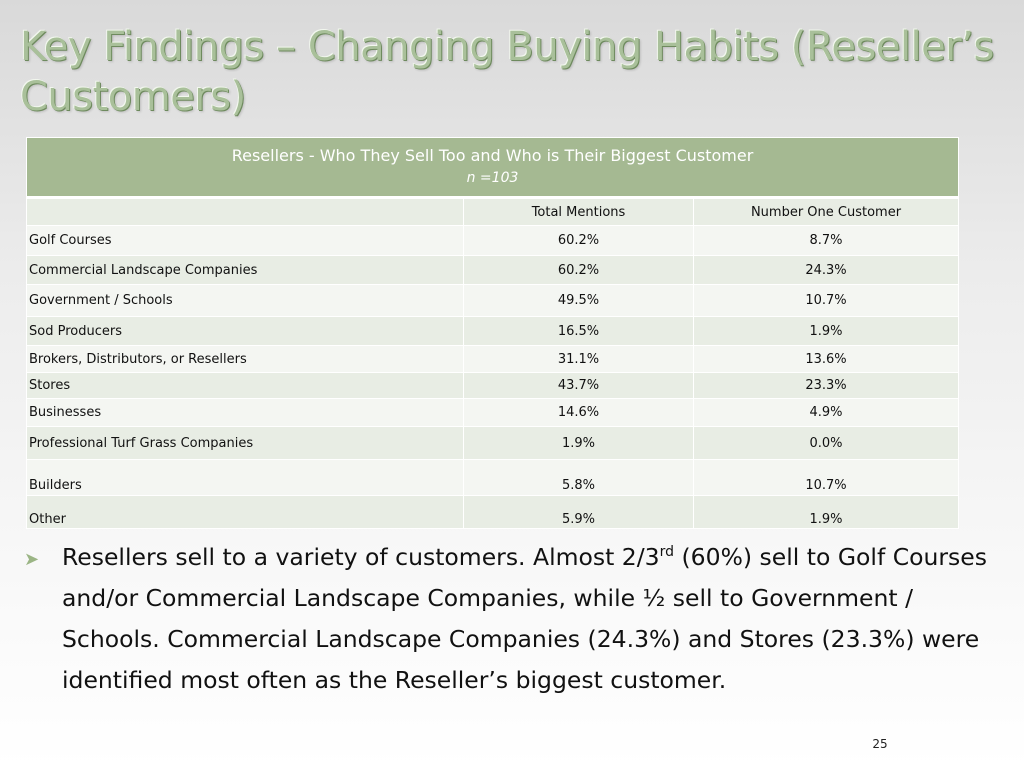 The height and width of the screenshot is (768, 1024). I want to click on row-label: Other, so click(245, 512).